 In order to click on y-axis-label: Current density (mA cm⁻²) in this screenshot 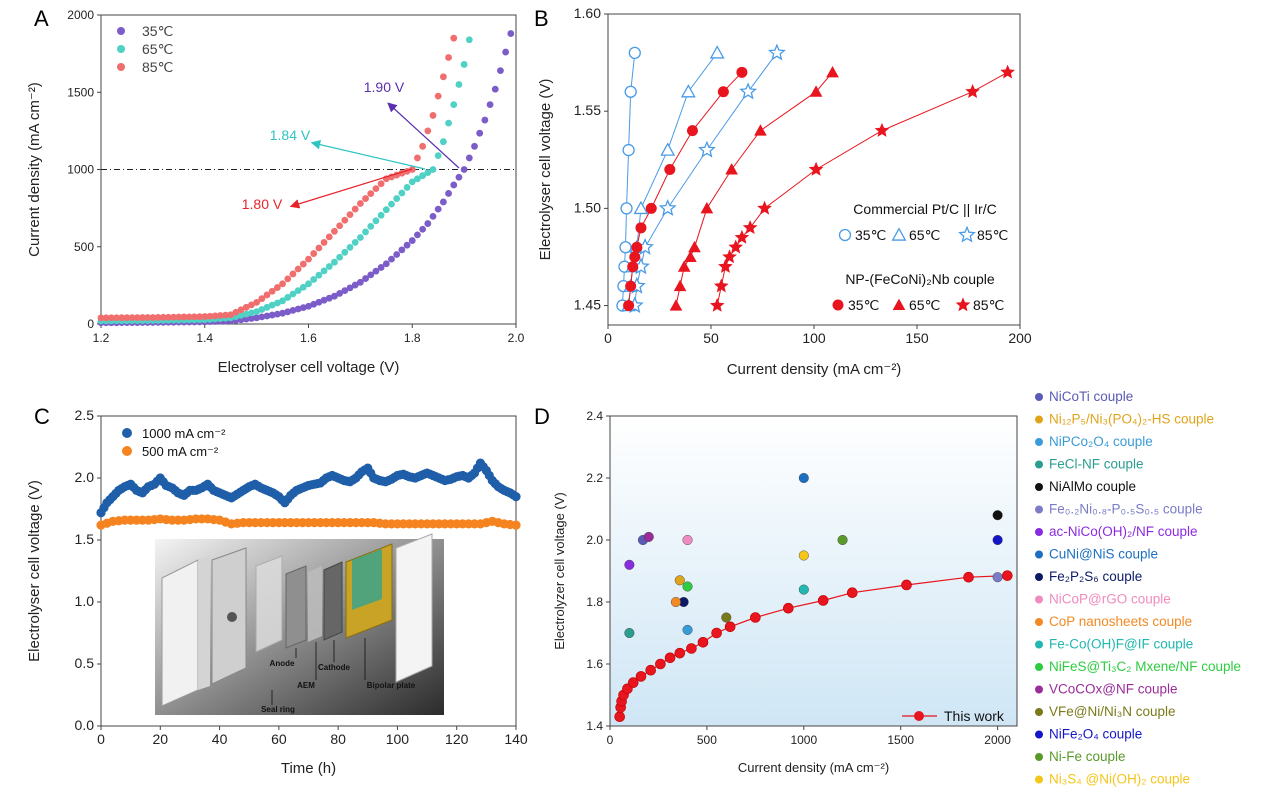, I will do `click(34, 169)`.